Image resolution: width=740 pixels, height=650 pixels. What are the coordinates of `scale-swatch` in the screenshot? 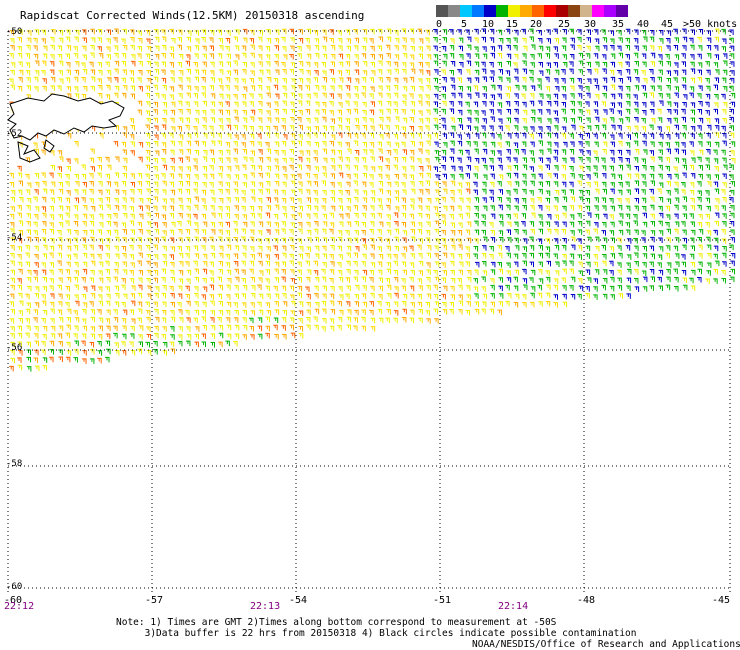 It's located at (538, 11).